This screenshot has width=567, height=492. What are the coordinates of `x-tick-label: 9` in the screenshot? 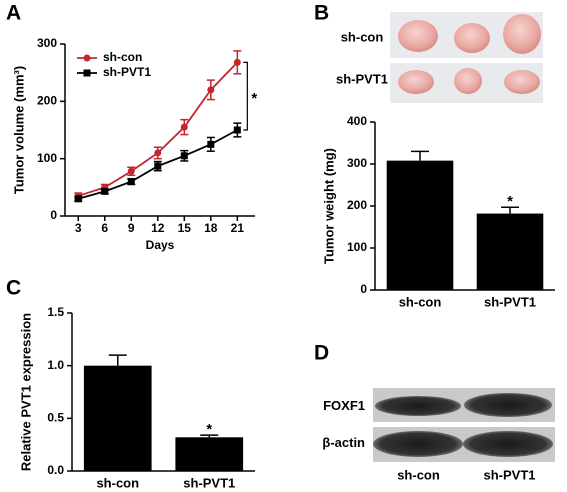 It's located at (131, 228).